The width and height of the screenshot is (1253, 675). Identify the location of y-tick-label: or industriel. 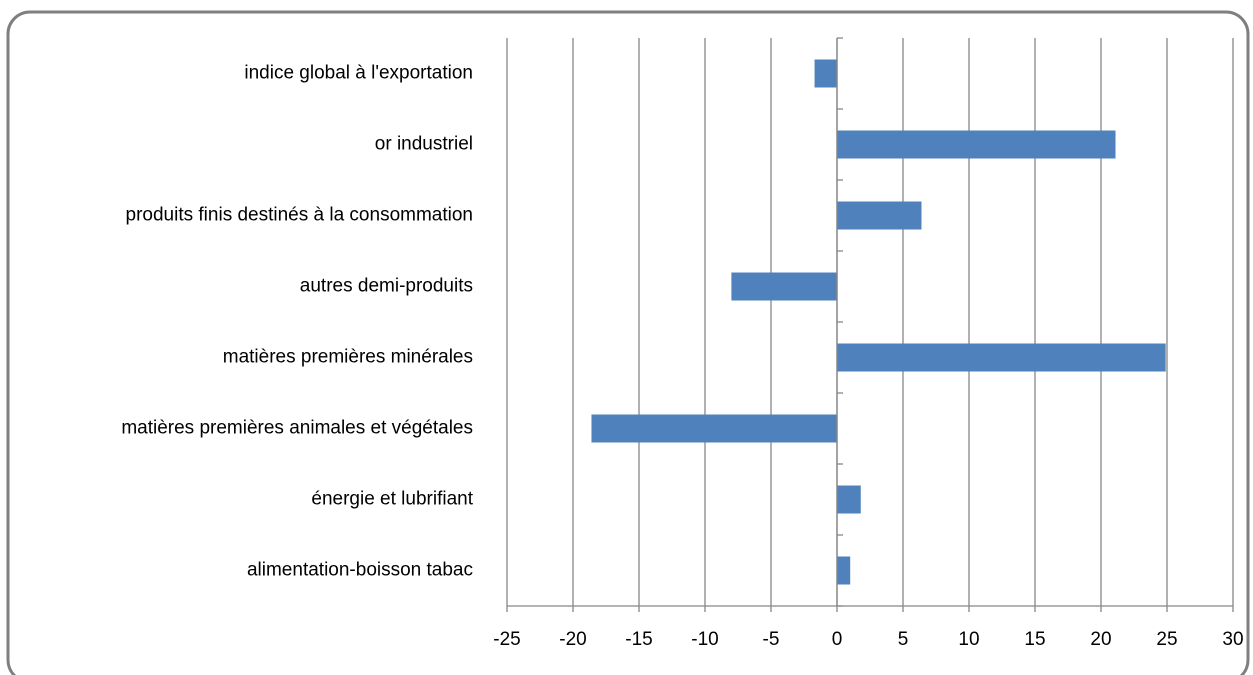
(424, 144).